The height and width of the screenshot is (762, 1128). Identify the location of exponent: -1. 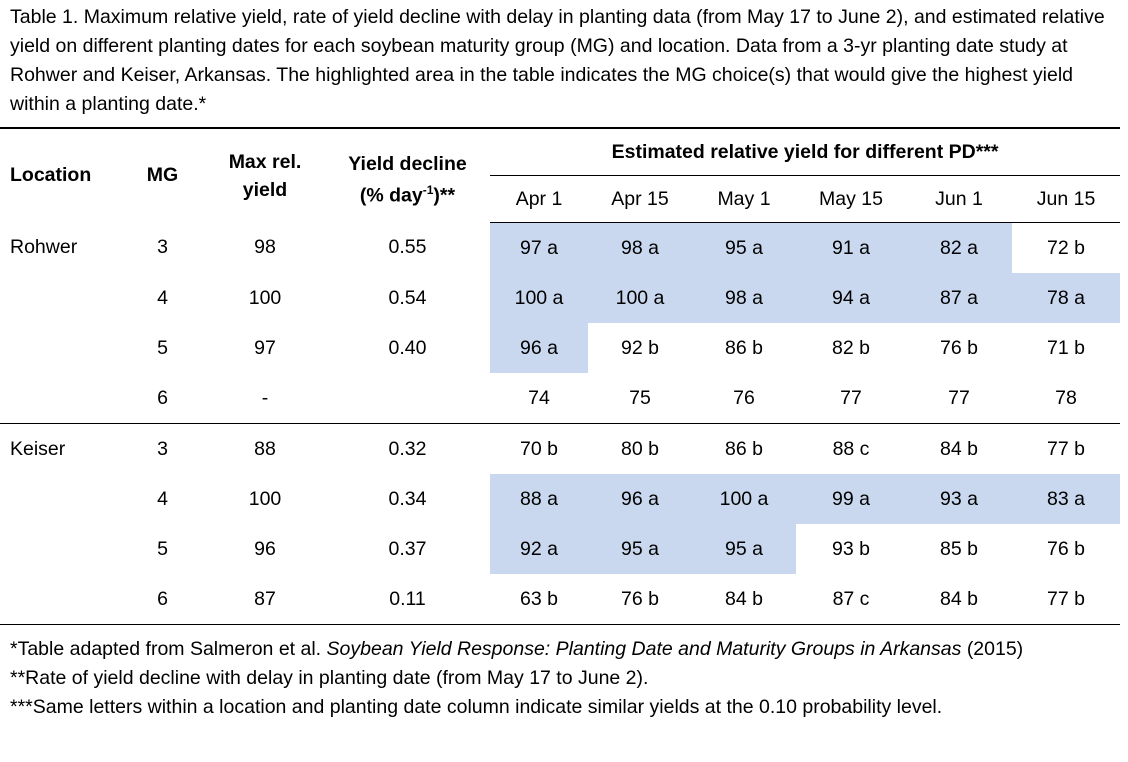
(428, 189).